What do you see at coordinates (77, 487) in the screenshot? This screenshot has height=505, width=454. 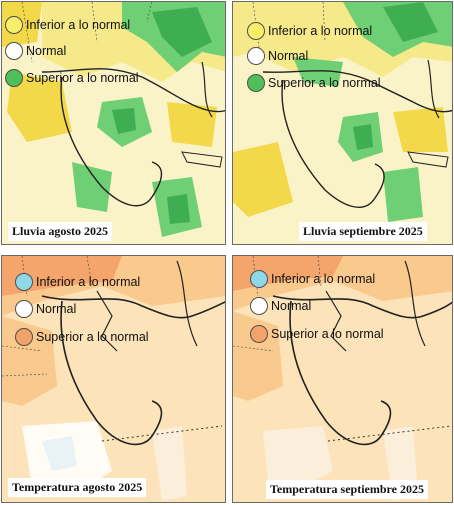 I see `panel-caption: Temperatura agosto 2025` at bounding box center [77, 487].